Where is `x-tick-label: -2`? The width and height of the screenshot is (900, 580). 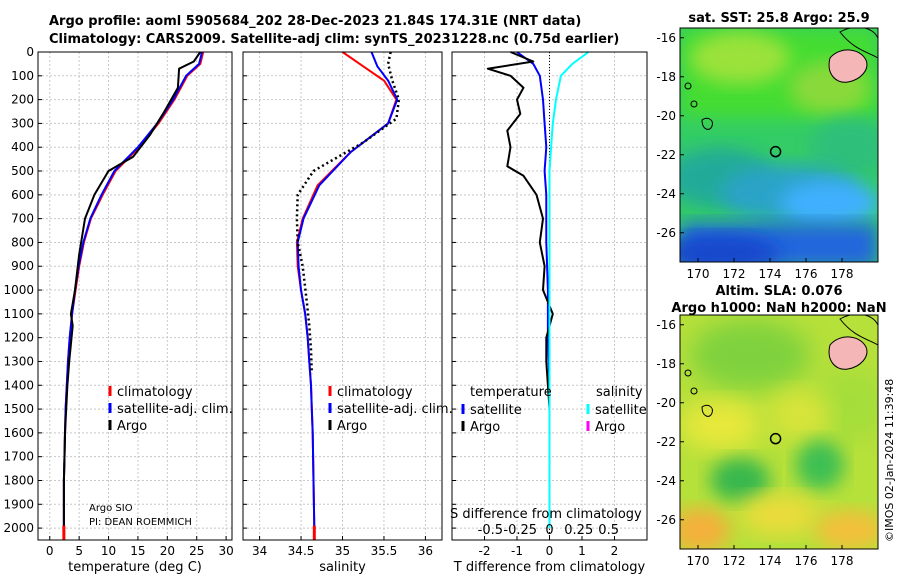
x-tick-label: -2 is located at coordinates (485, 551).